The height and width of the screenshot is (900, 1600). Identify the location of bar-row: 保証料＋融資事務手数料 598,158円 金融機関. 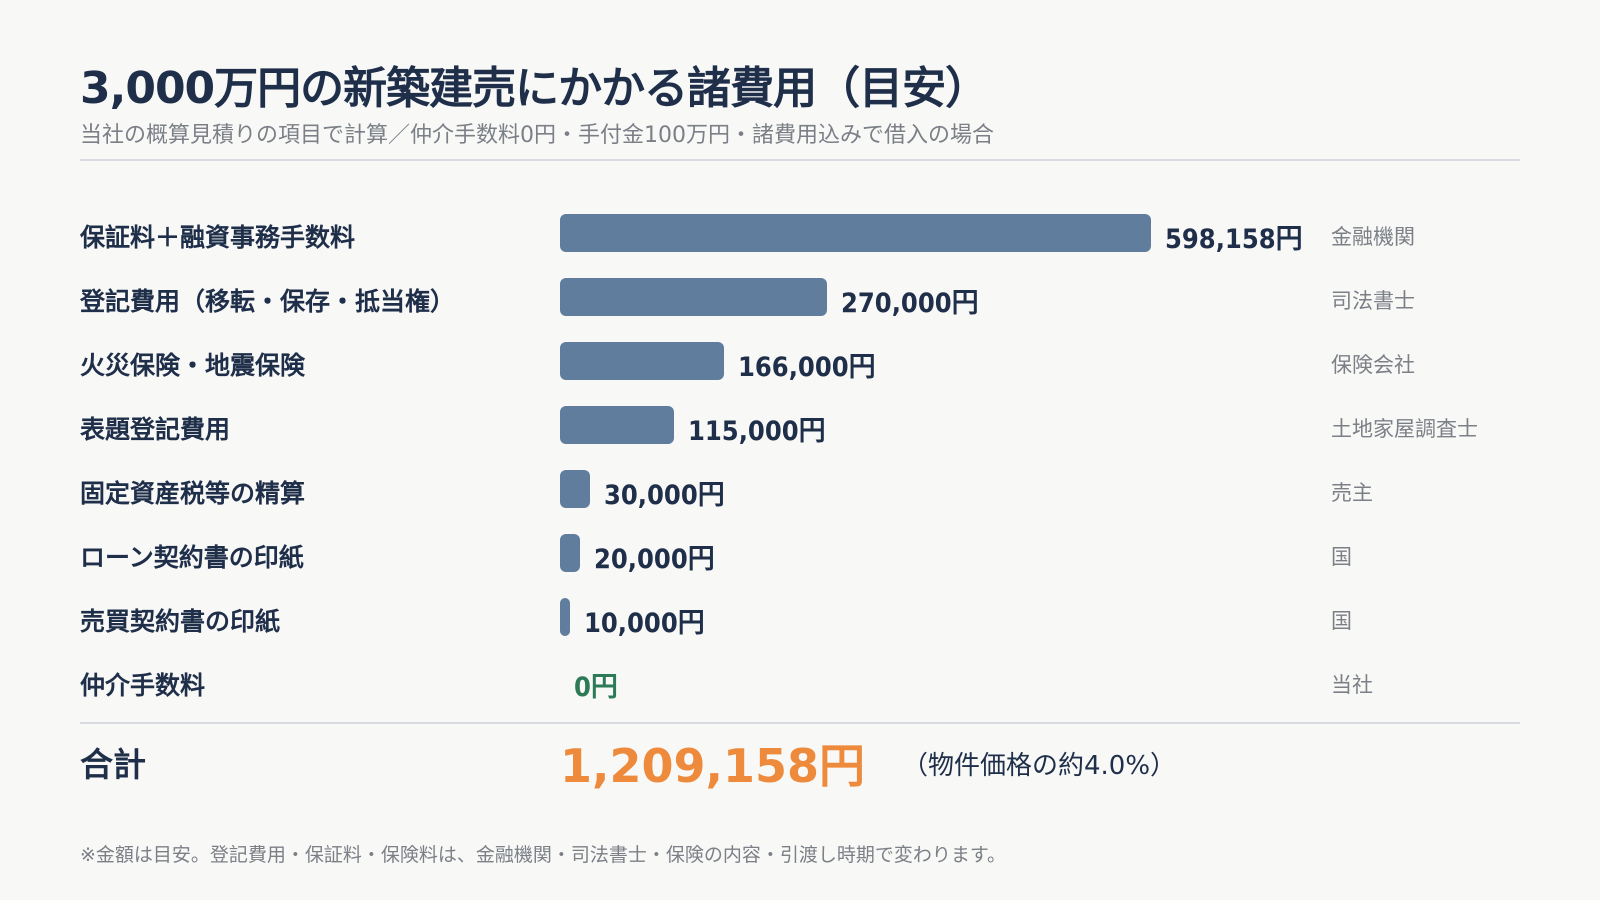
(800, 234).